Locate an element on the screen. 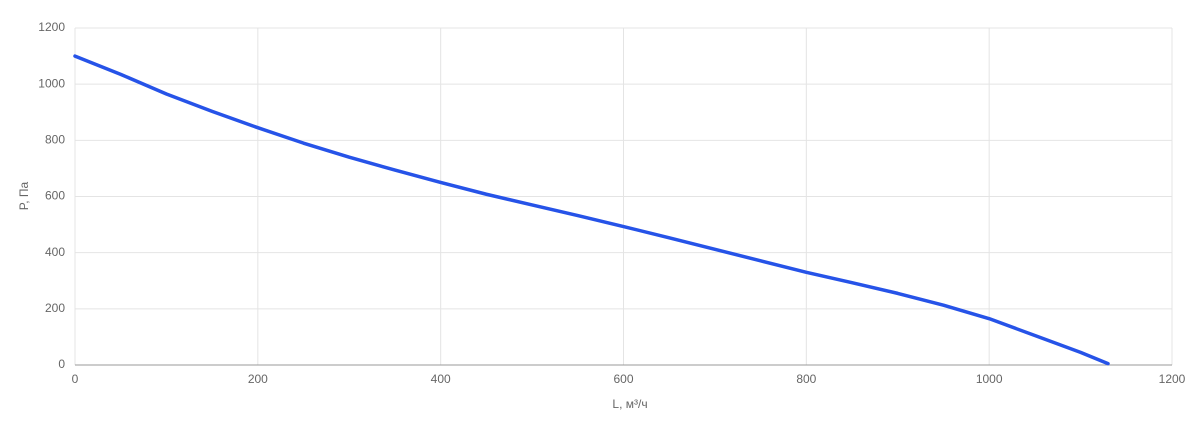 The image size is (1204, 429). x-axis-label: L, м³/ч is located at coordinates (629, 404).